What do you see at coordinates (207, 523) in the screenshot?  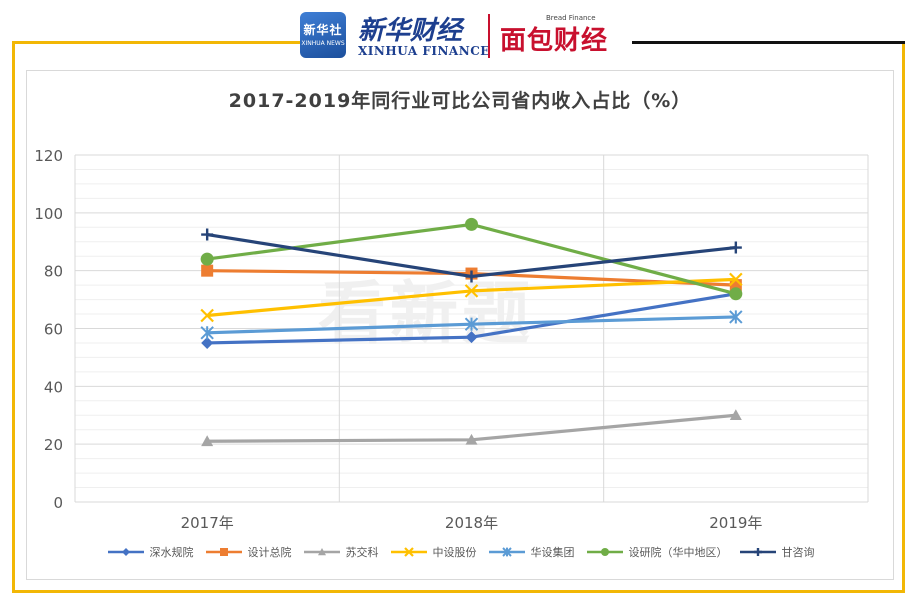 I see `x-tick-label: 2017年` at bounding box center [207, 523].